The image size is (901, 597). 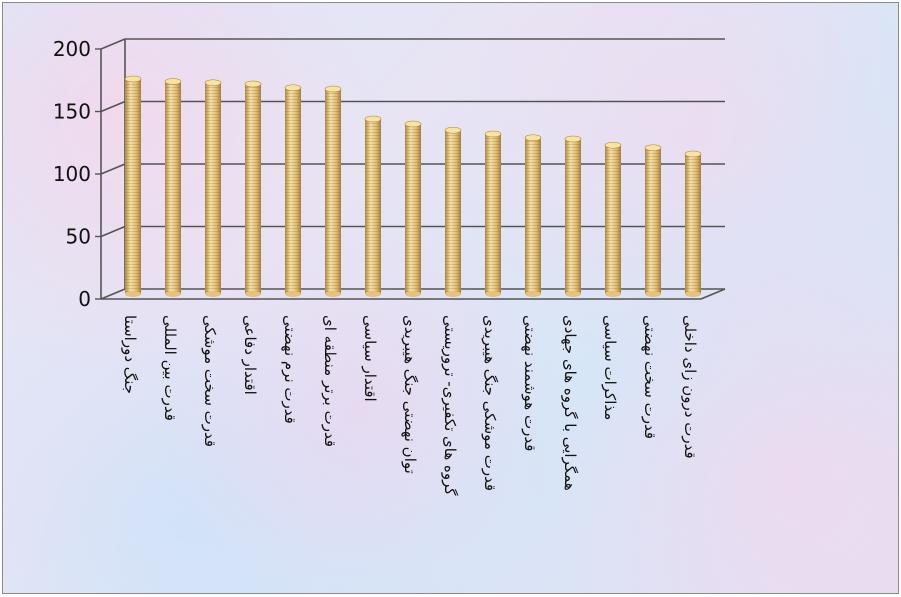 What do you see at coordinates (72, 112) in the screenshot?
I see `y-tick-label: 150` at bounding box center [72, 112].